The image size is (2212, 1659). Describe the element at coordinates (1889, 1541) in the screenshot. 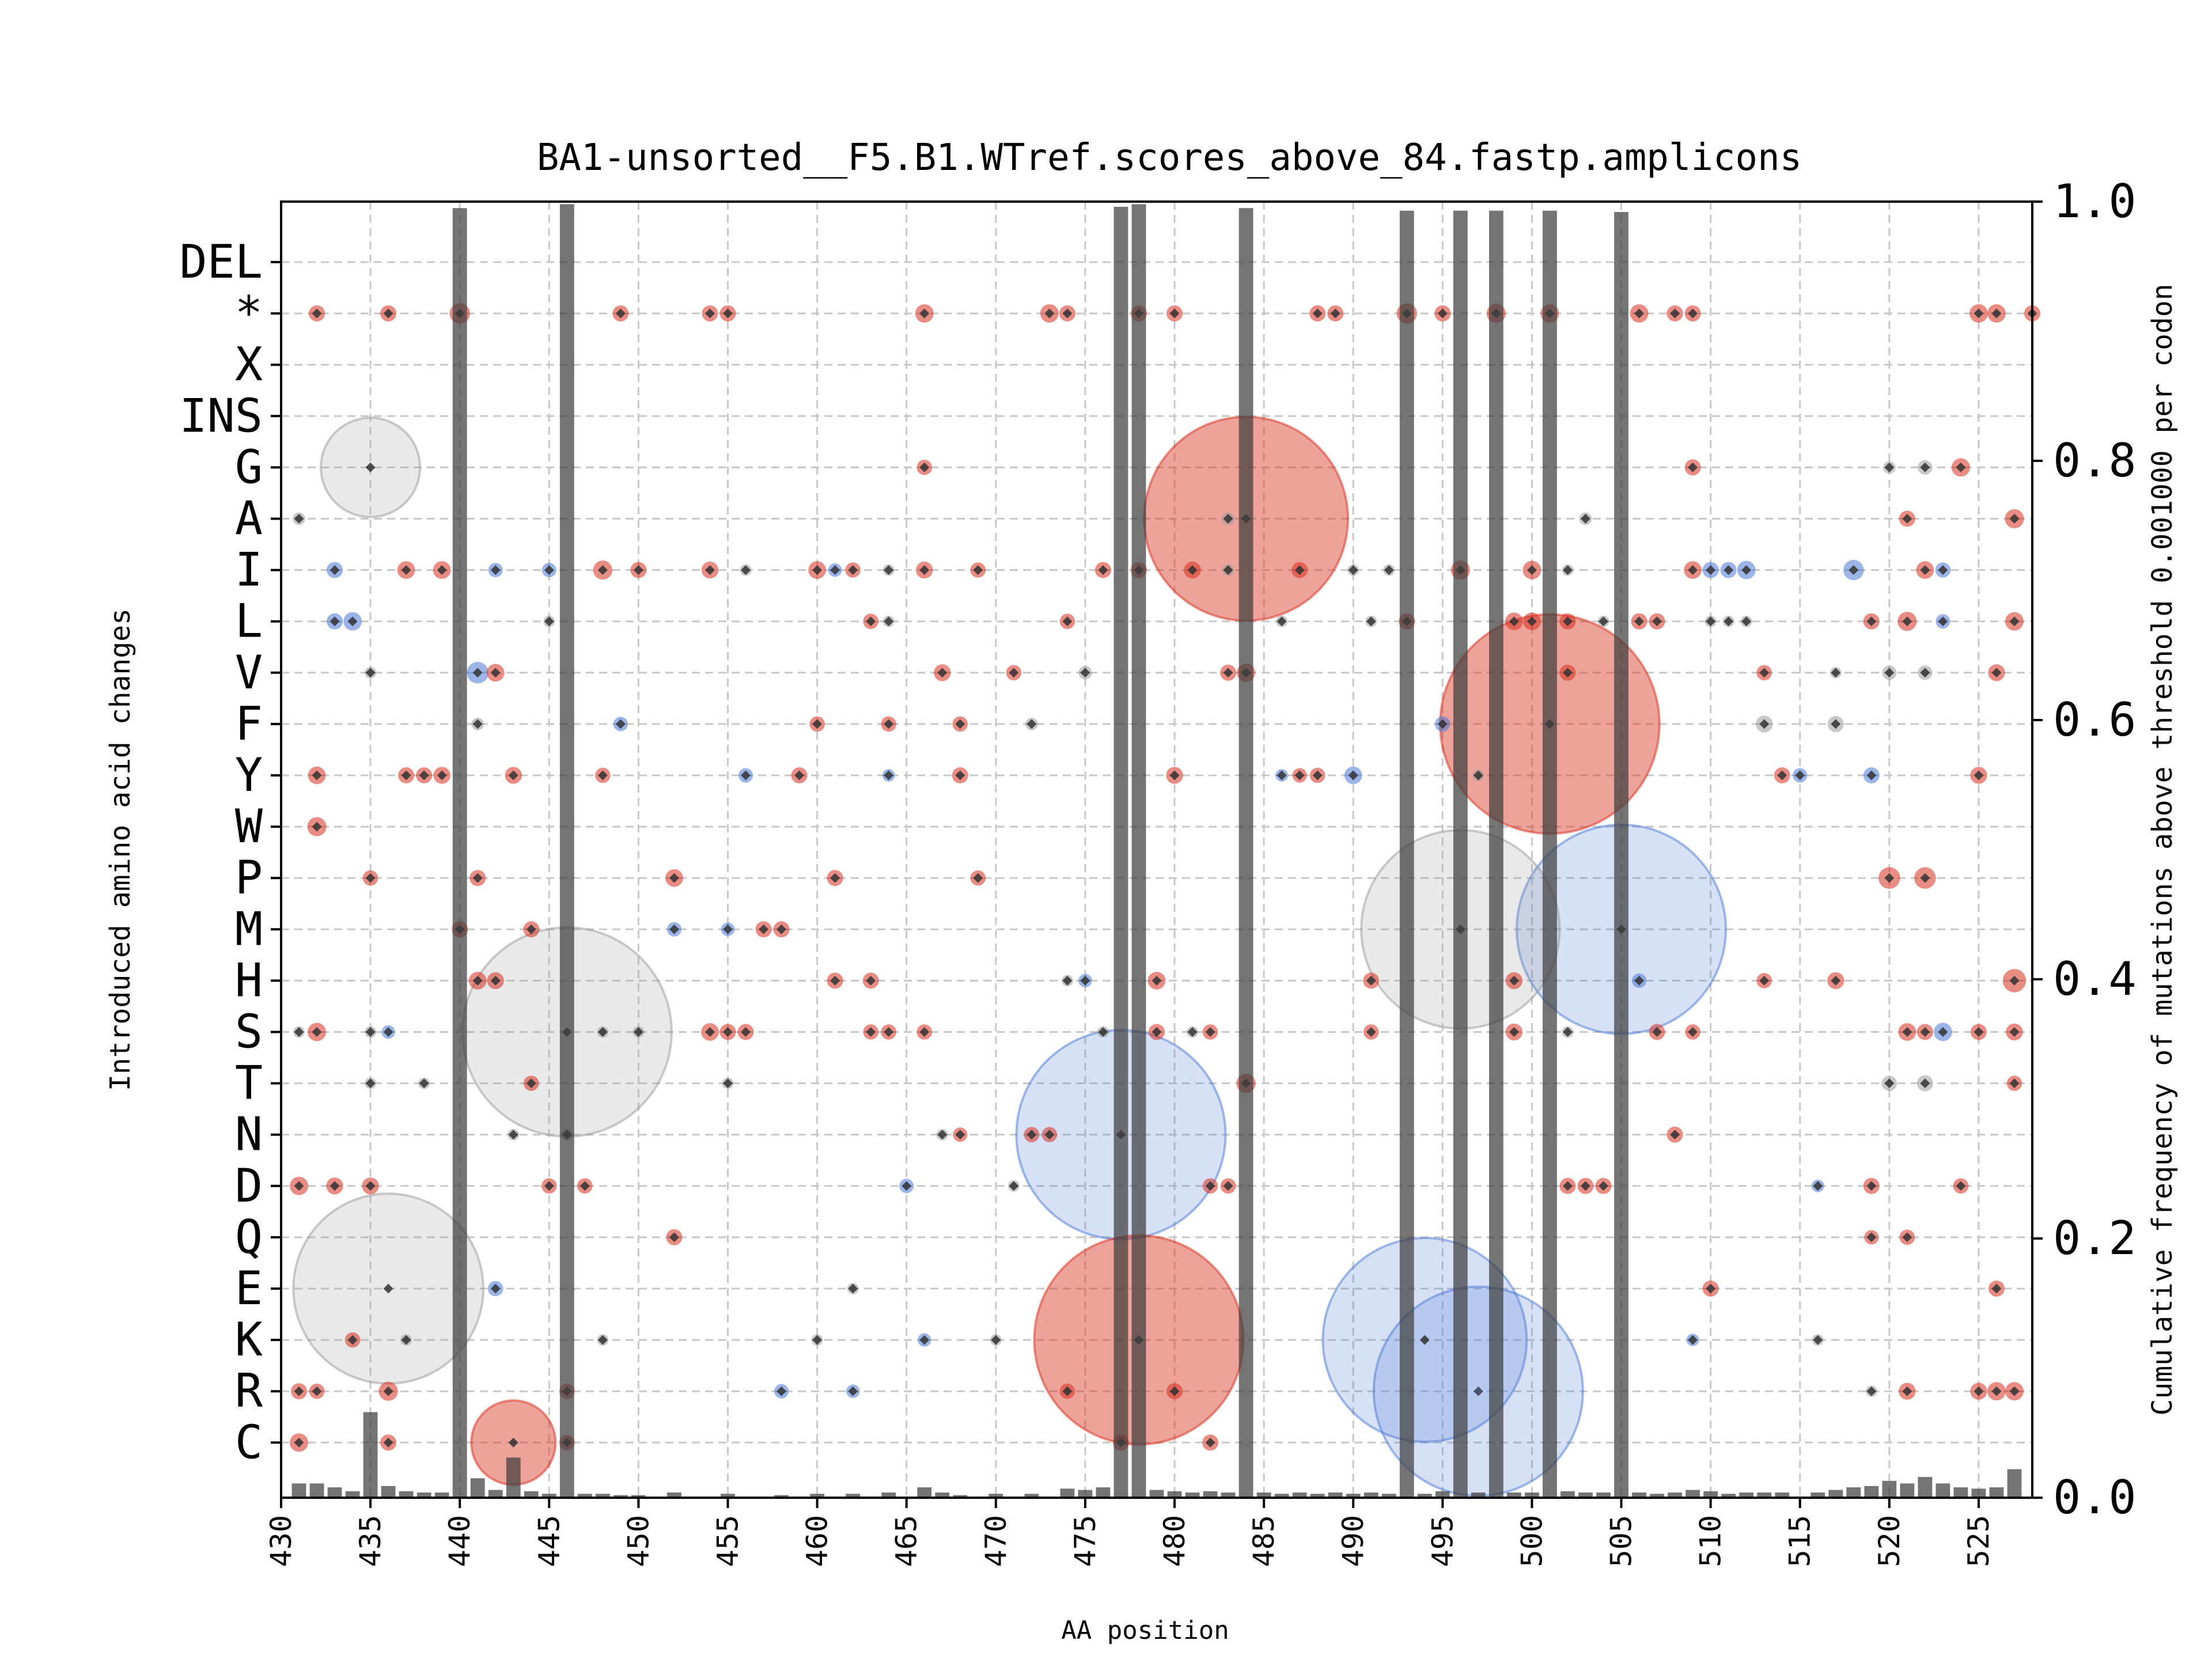

I see `x-tick-label: 520` at that location.